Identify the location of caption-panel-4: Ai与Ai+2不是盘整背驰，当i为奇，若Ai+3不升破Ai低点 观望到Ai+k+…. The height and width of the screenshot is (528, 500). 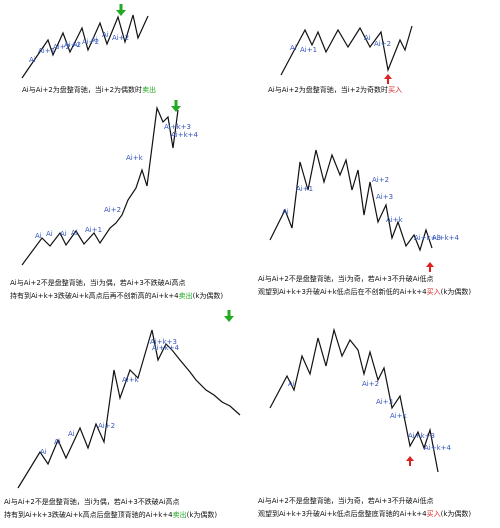
(364, 286).